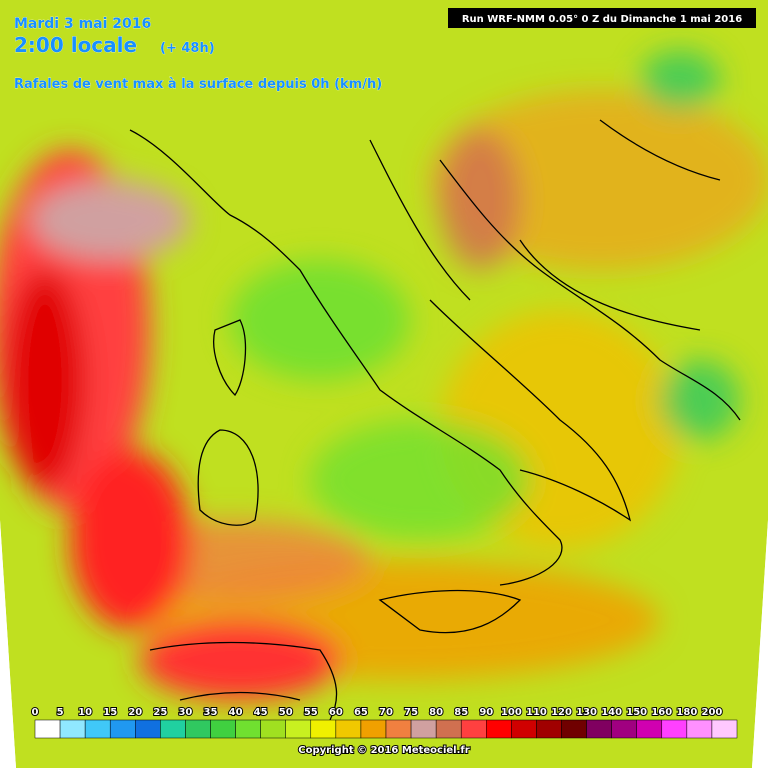  I want to click on legend-label: 130, so click(586, 712).